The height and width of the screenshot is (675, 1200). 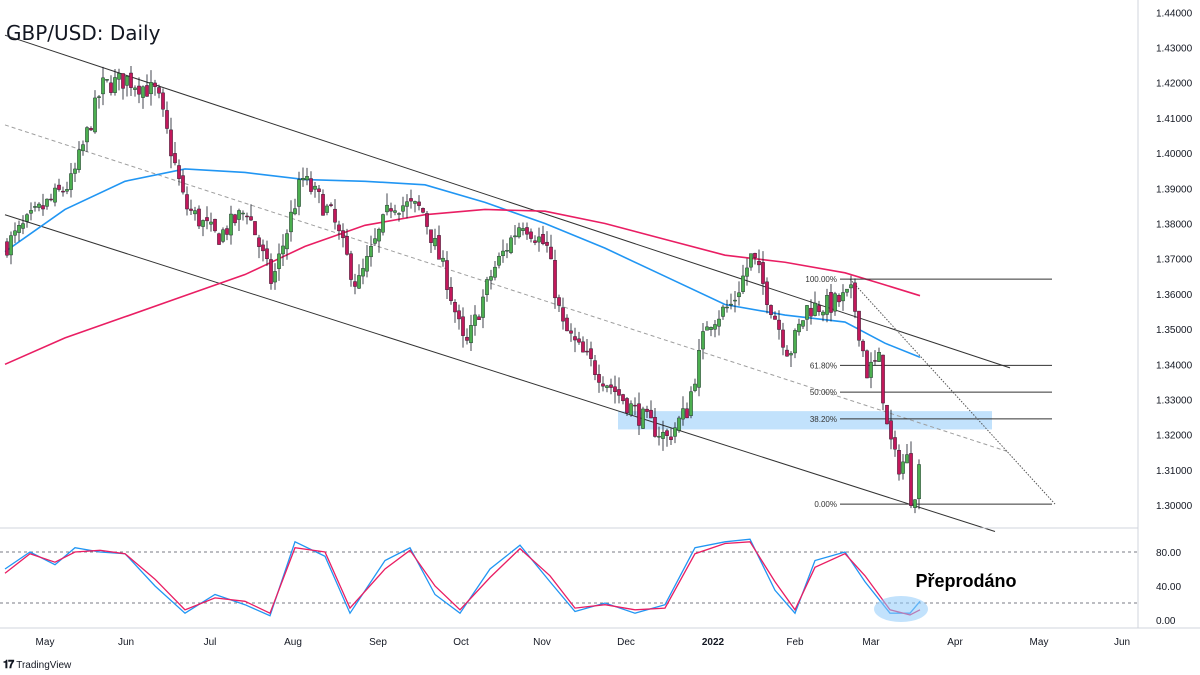 What do you see at coordinates (823, 365) in the screenshot?
I see `fib-level-label: 61.80%` at bounding box center [823, 365].